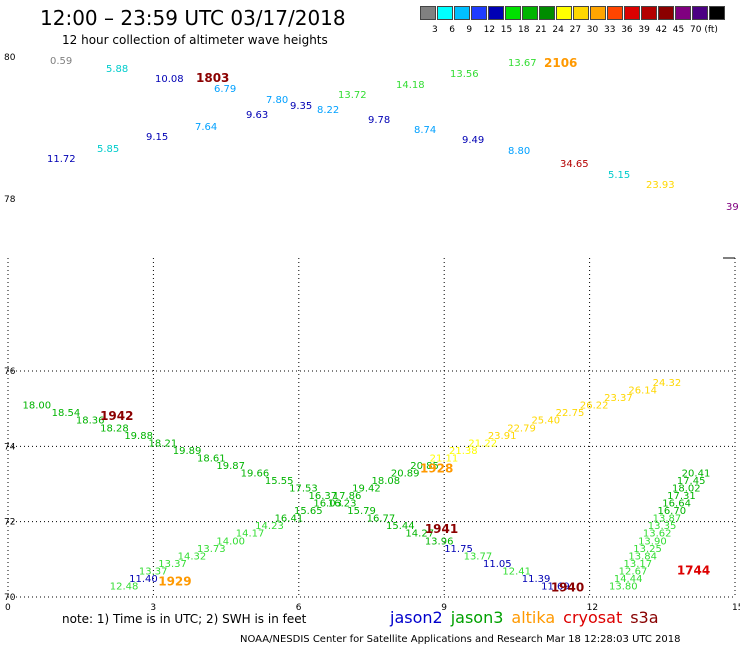 The image size is (740, 650). What do you see at coordinates (477, 617) in the screenshot?
I see `satellite-jason3: jason3` at bounding box center [477, 617].